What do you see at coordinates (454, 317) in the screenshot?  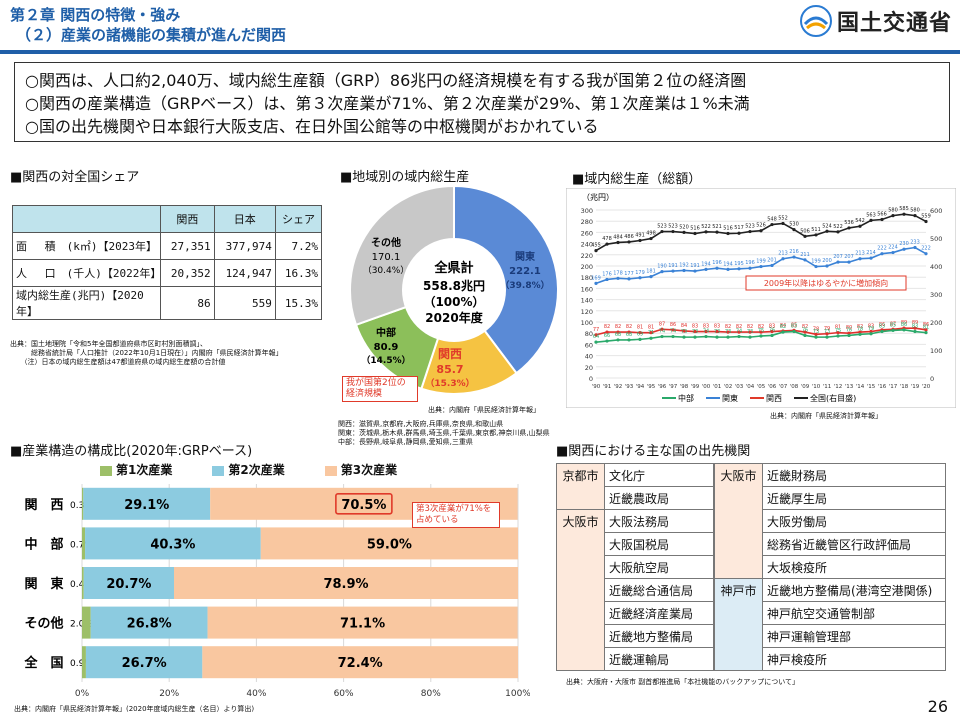 I see `pie-center-year: 2020年度` at bounding box center [454, 317].